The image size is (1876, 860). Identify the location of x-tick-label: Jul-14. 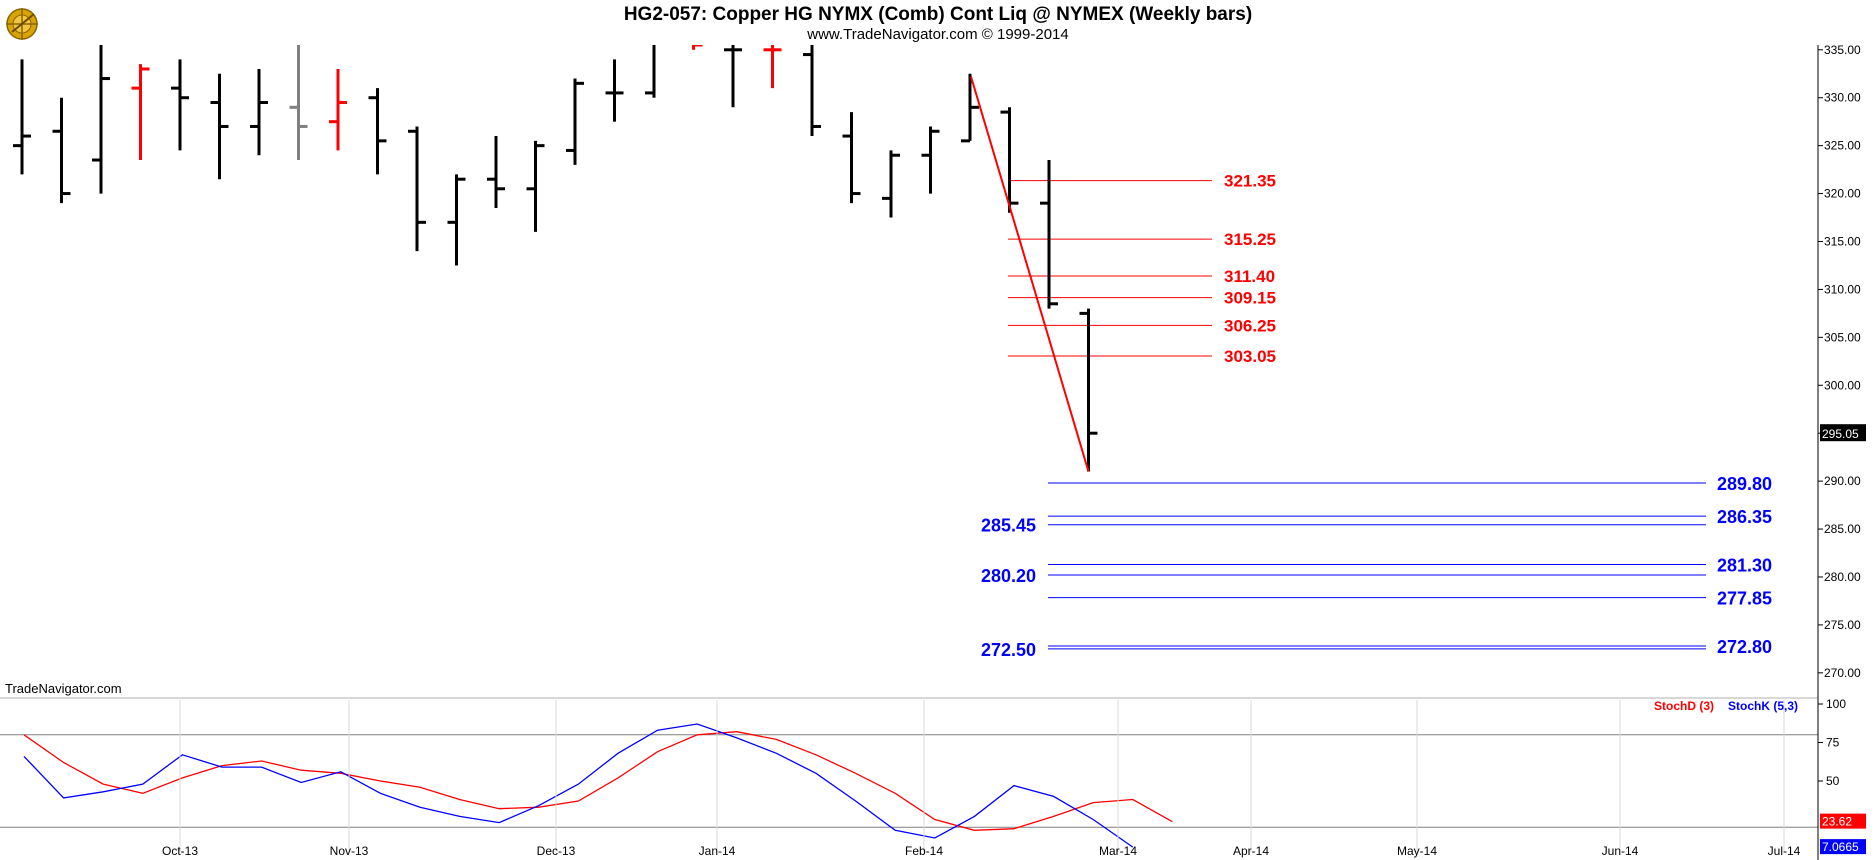
(1784, 851).